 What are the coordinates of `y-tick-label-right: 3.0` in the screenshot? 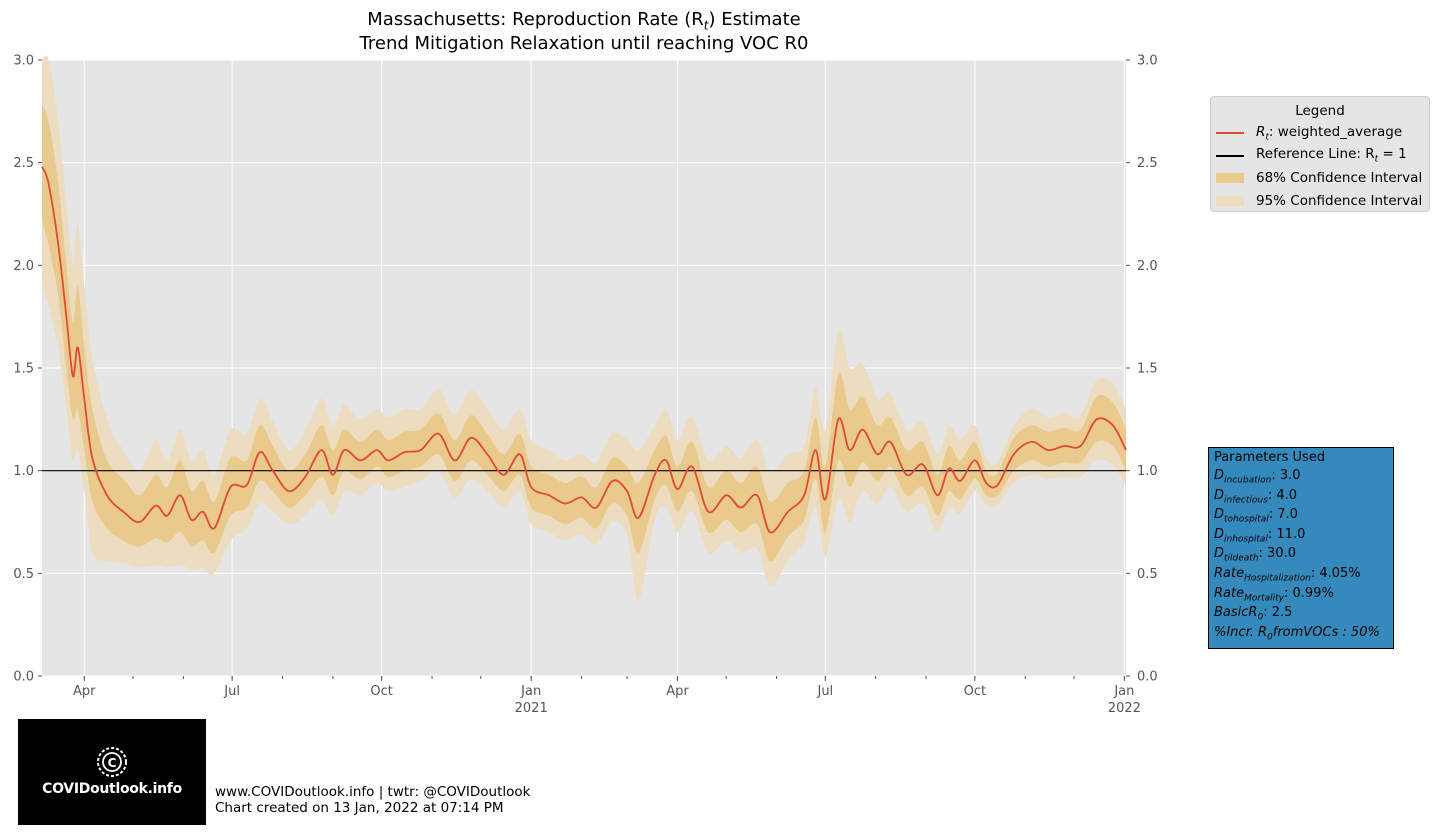 It's located at (1147, 61).